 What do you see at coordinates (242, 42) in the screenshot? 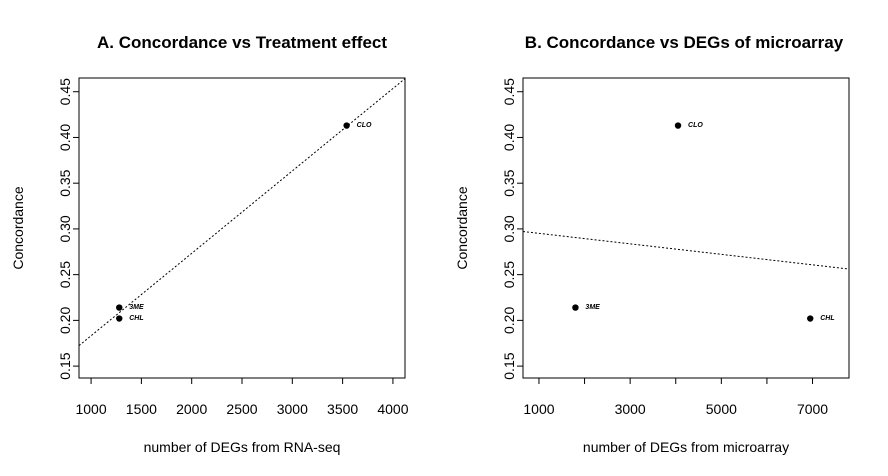
I see `chart-title: A. Concordance vs Treatment effect` at bounding box center [242, 42].